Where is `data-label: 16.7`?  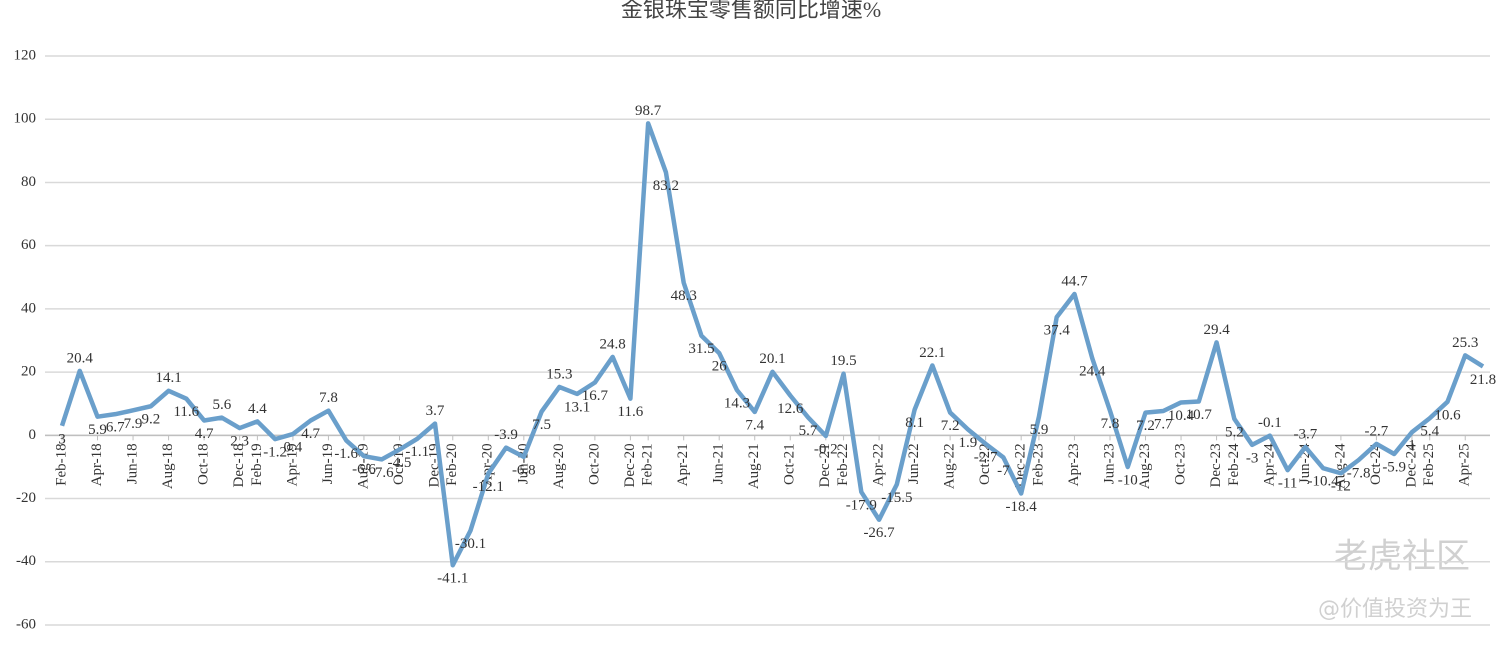 data-label: 16.7 is located at coordinates (595, 396).